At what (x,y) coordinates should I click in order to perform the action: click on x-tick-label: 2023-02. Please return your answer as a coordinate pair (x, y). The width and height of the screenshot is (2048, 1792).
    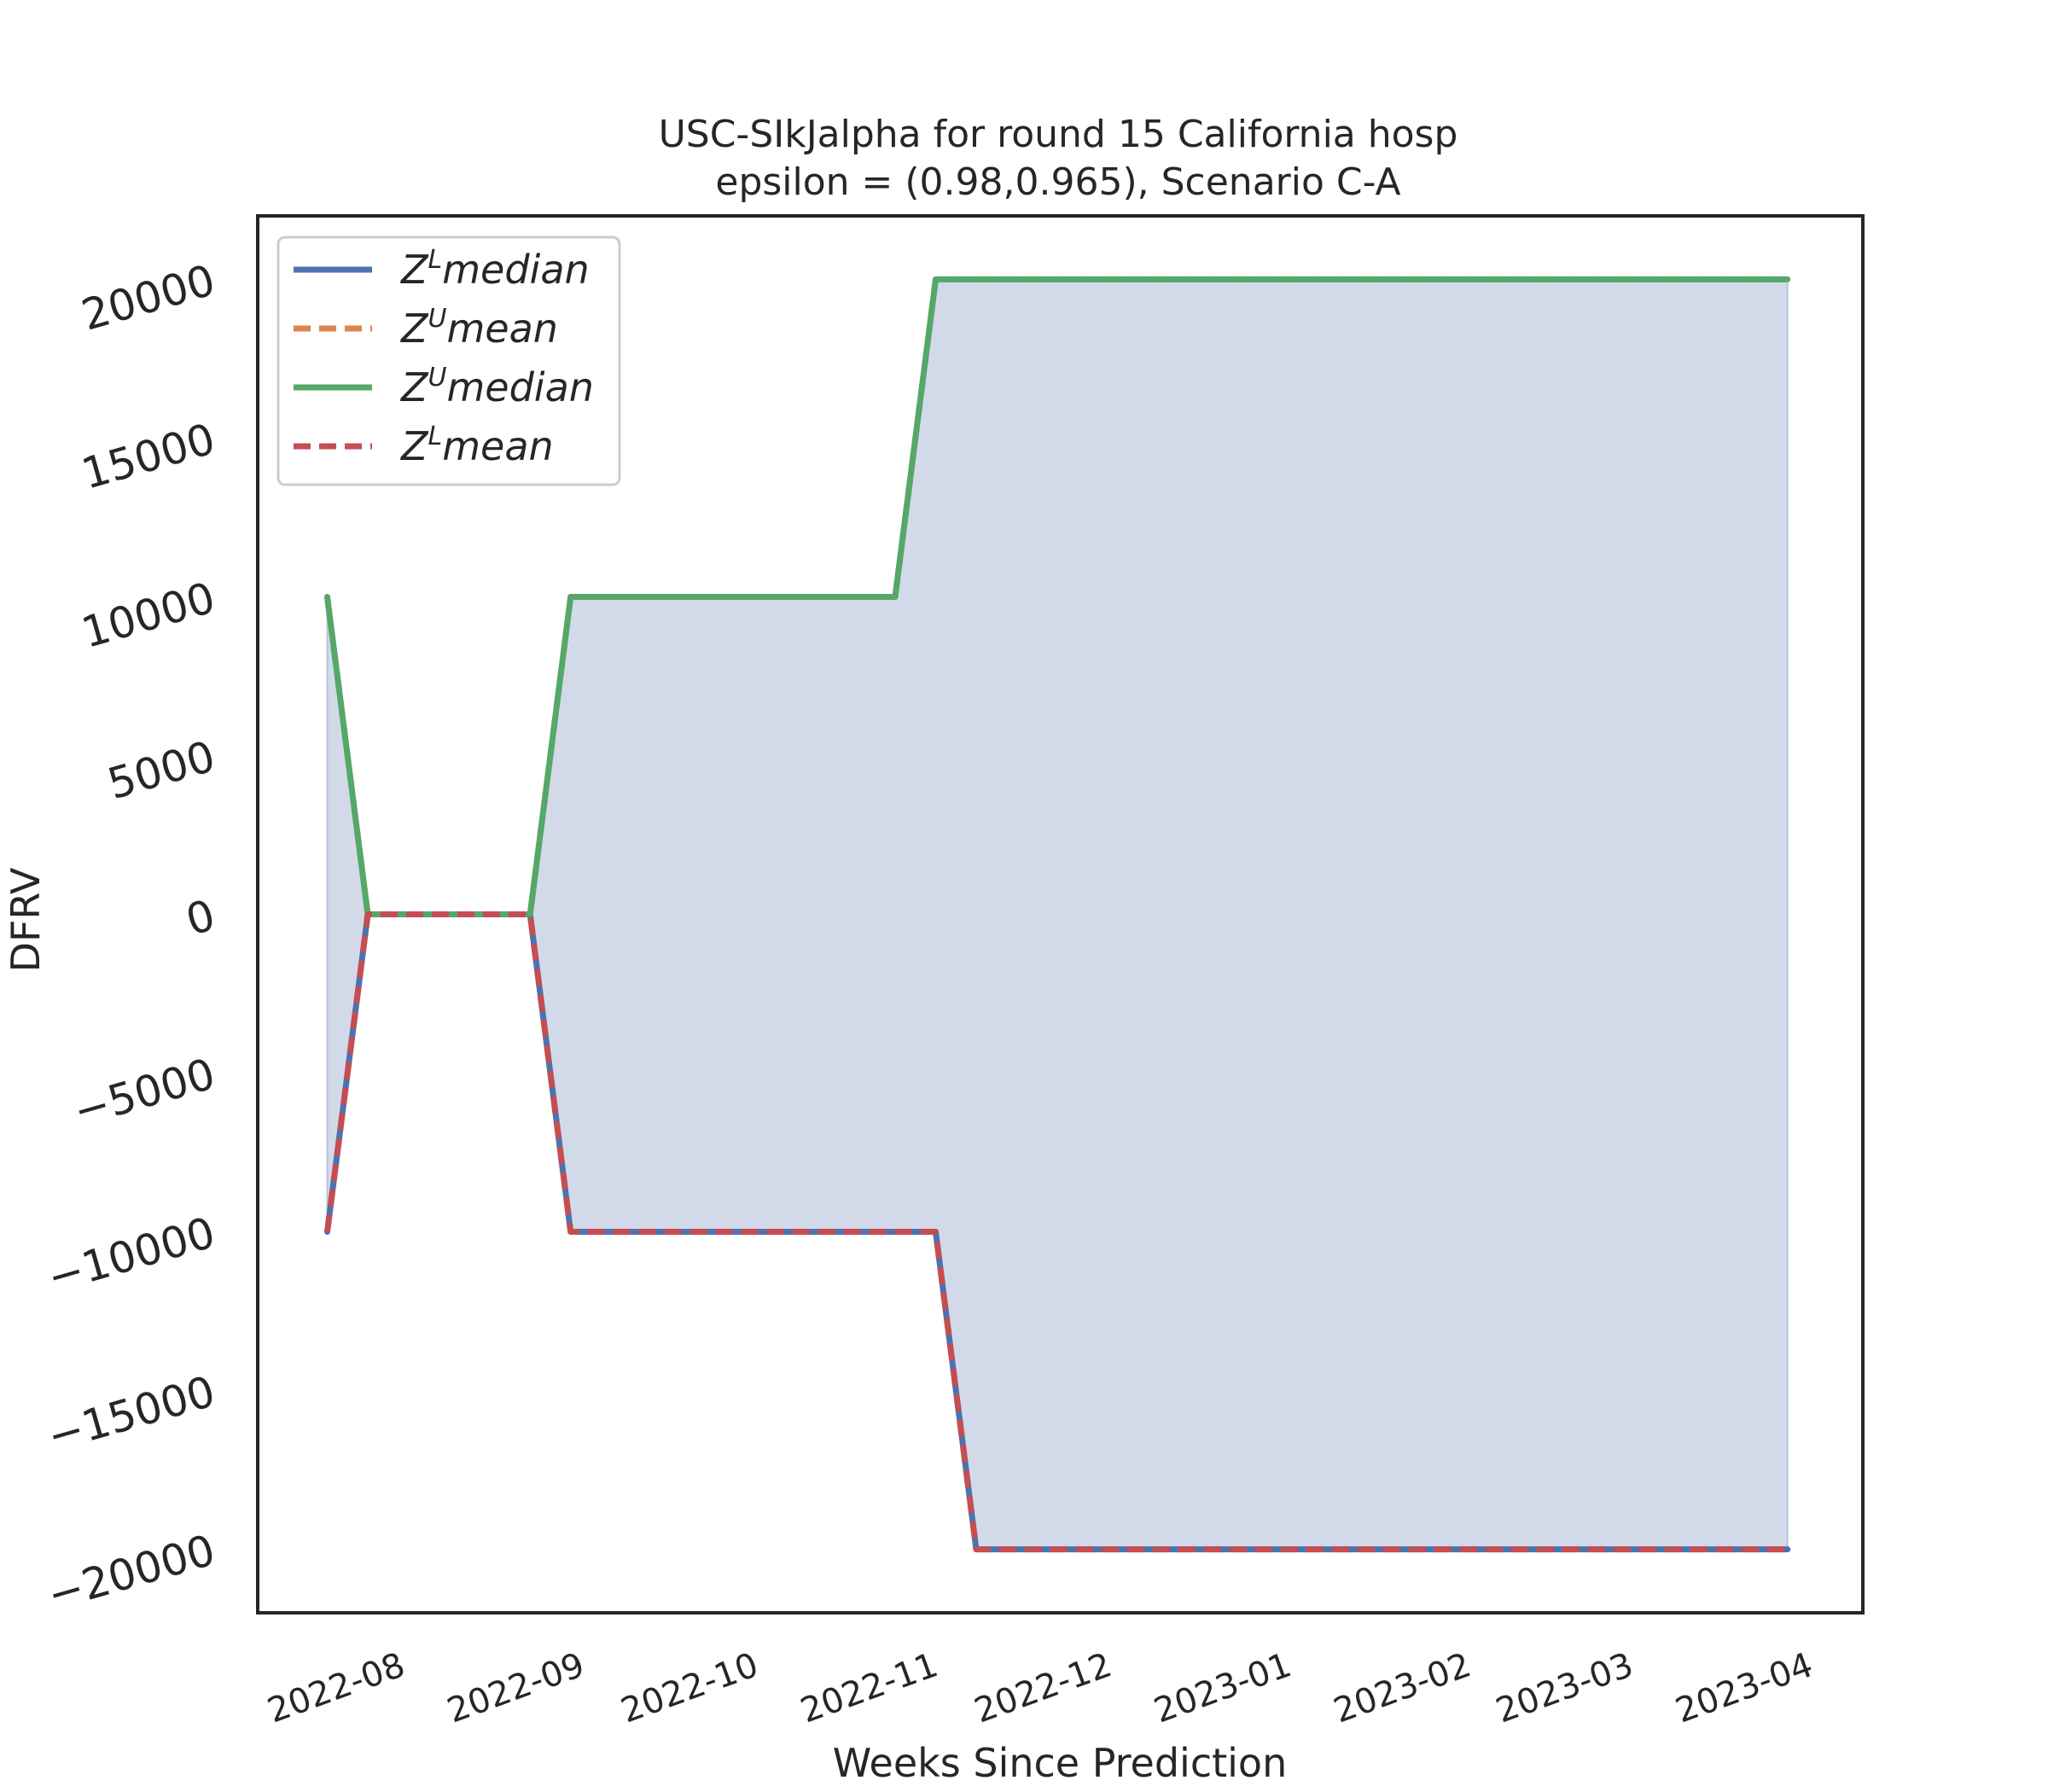
    Looking at the image, I should click on (1402, 1688).